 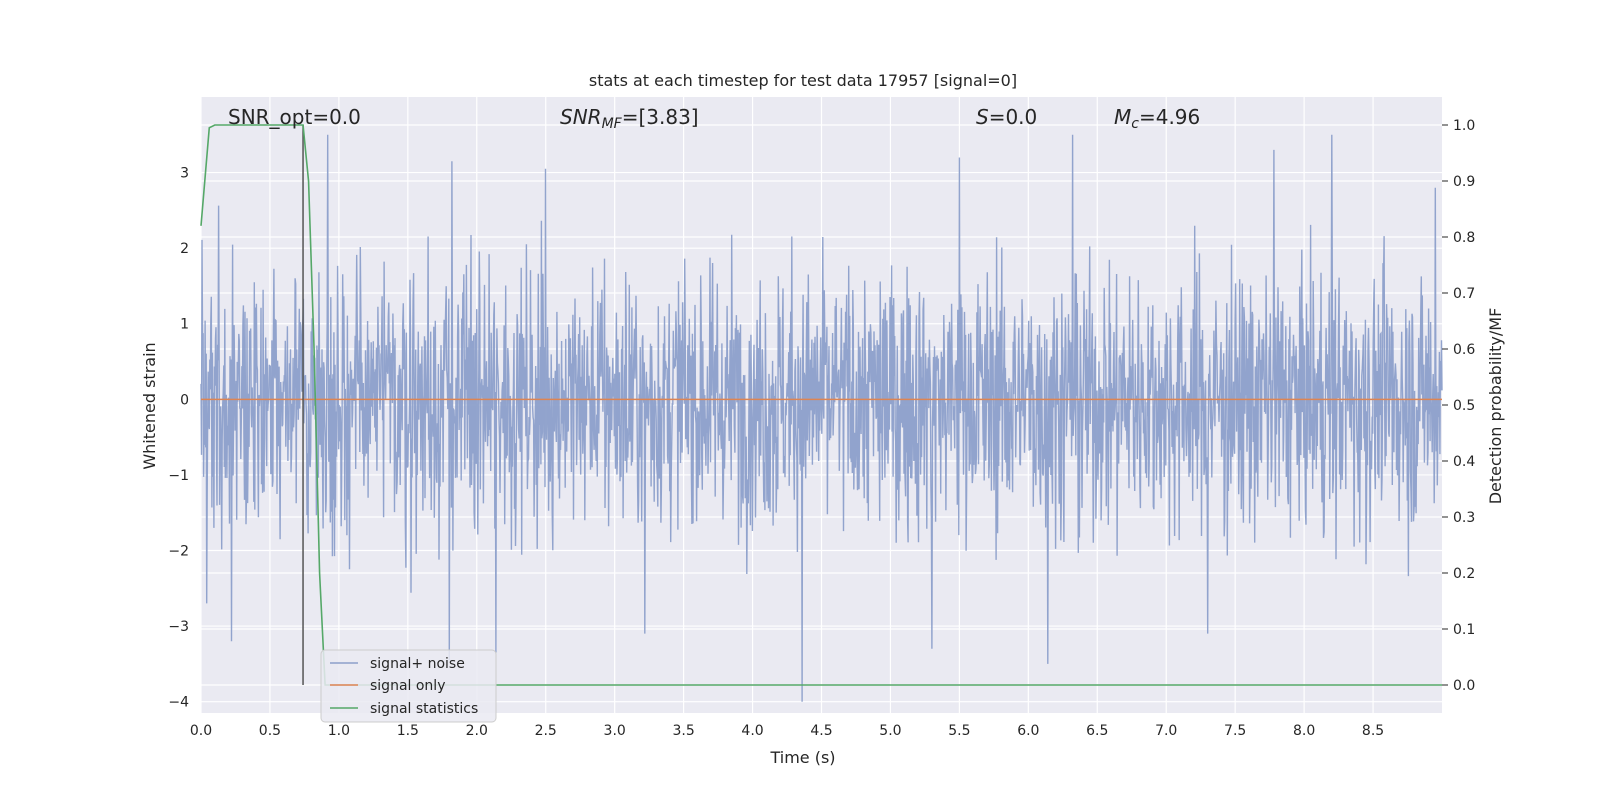 What do you see at coordinates (408, 731) in the screenshot?
I see `x-tick-label: 1.5` at bounding box center [408, 731].